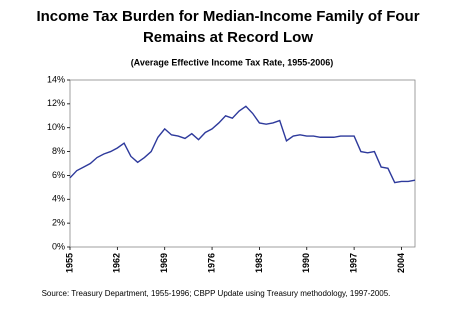 The width and height of the screenshot is (450, 313). I want to click on x-tick-label: 1969, so click(164, 263).